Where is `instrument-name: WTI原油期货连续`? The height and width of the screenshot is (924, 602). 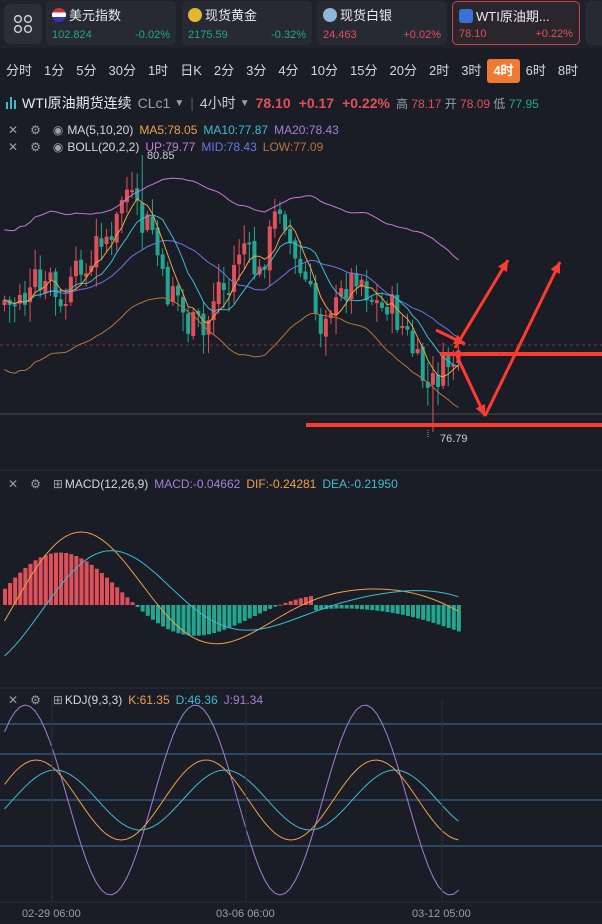 instrument-name: WTI原油期货连续 is located at coordinates (77, 103).